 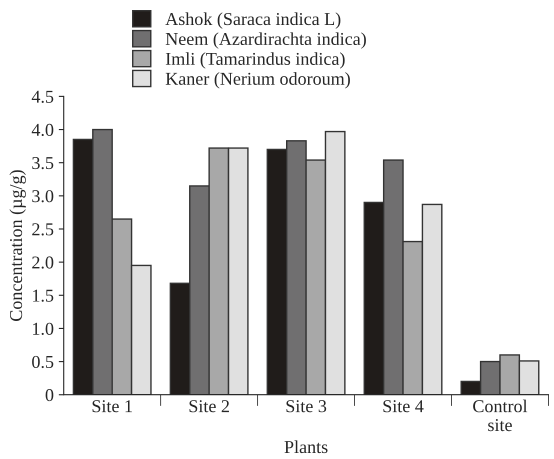 I want to click on x-tick-label: Site 4, so click(x=403, y=406).